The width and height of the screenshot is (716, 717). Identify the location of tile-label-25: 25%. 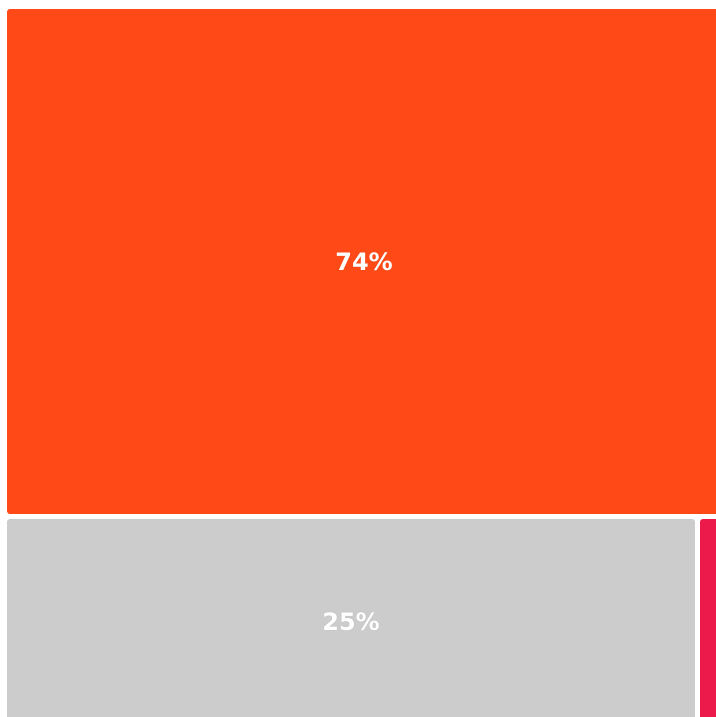
(351, 622).